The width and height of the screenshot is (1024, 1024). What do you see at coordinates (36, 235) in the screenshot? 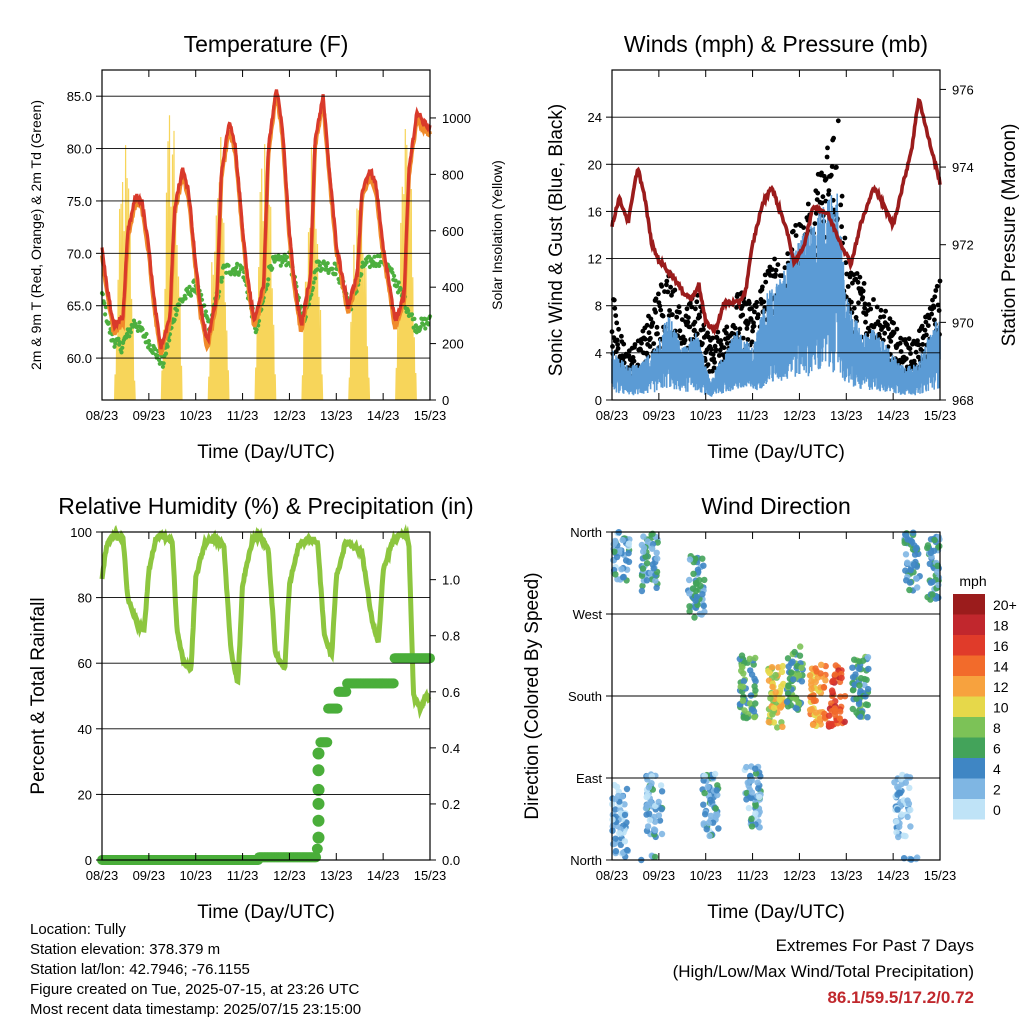
I see `y-axis-label: 2m & 9m T (Red, Orange) & 2m Td (Green)` at bounding box center [36, 235].